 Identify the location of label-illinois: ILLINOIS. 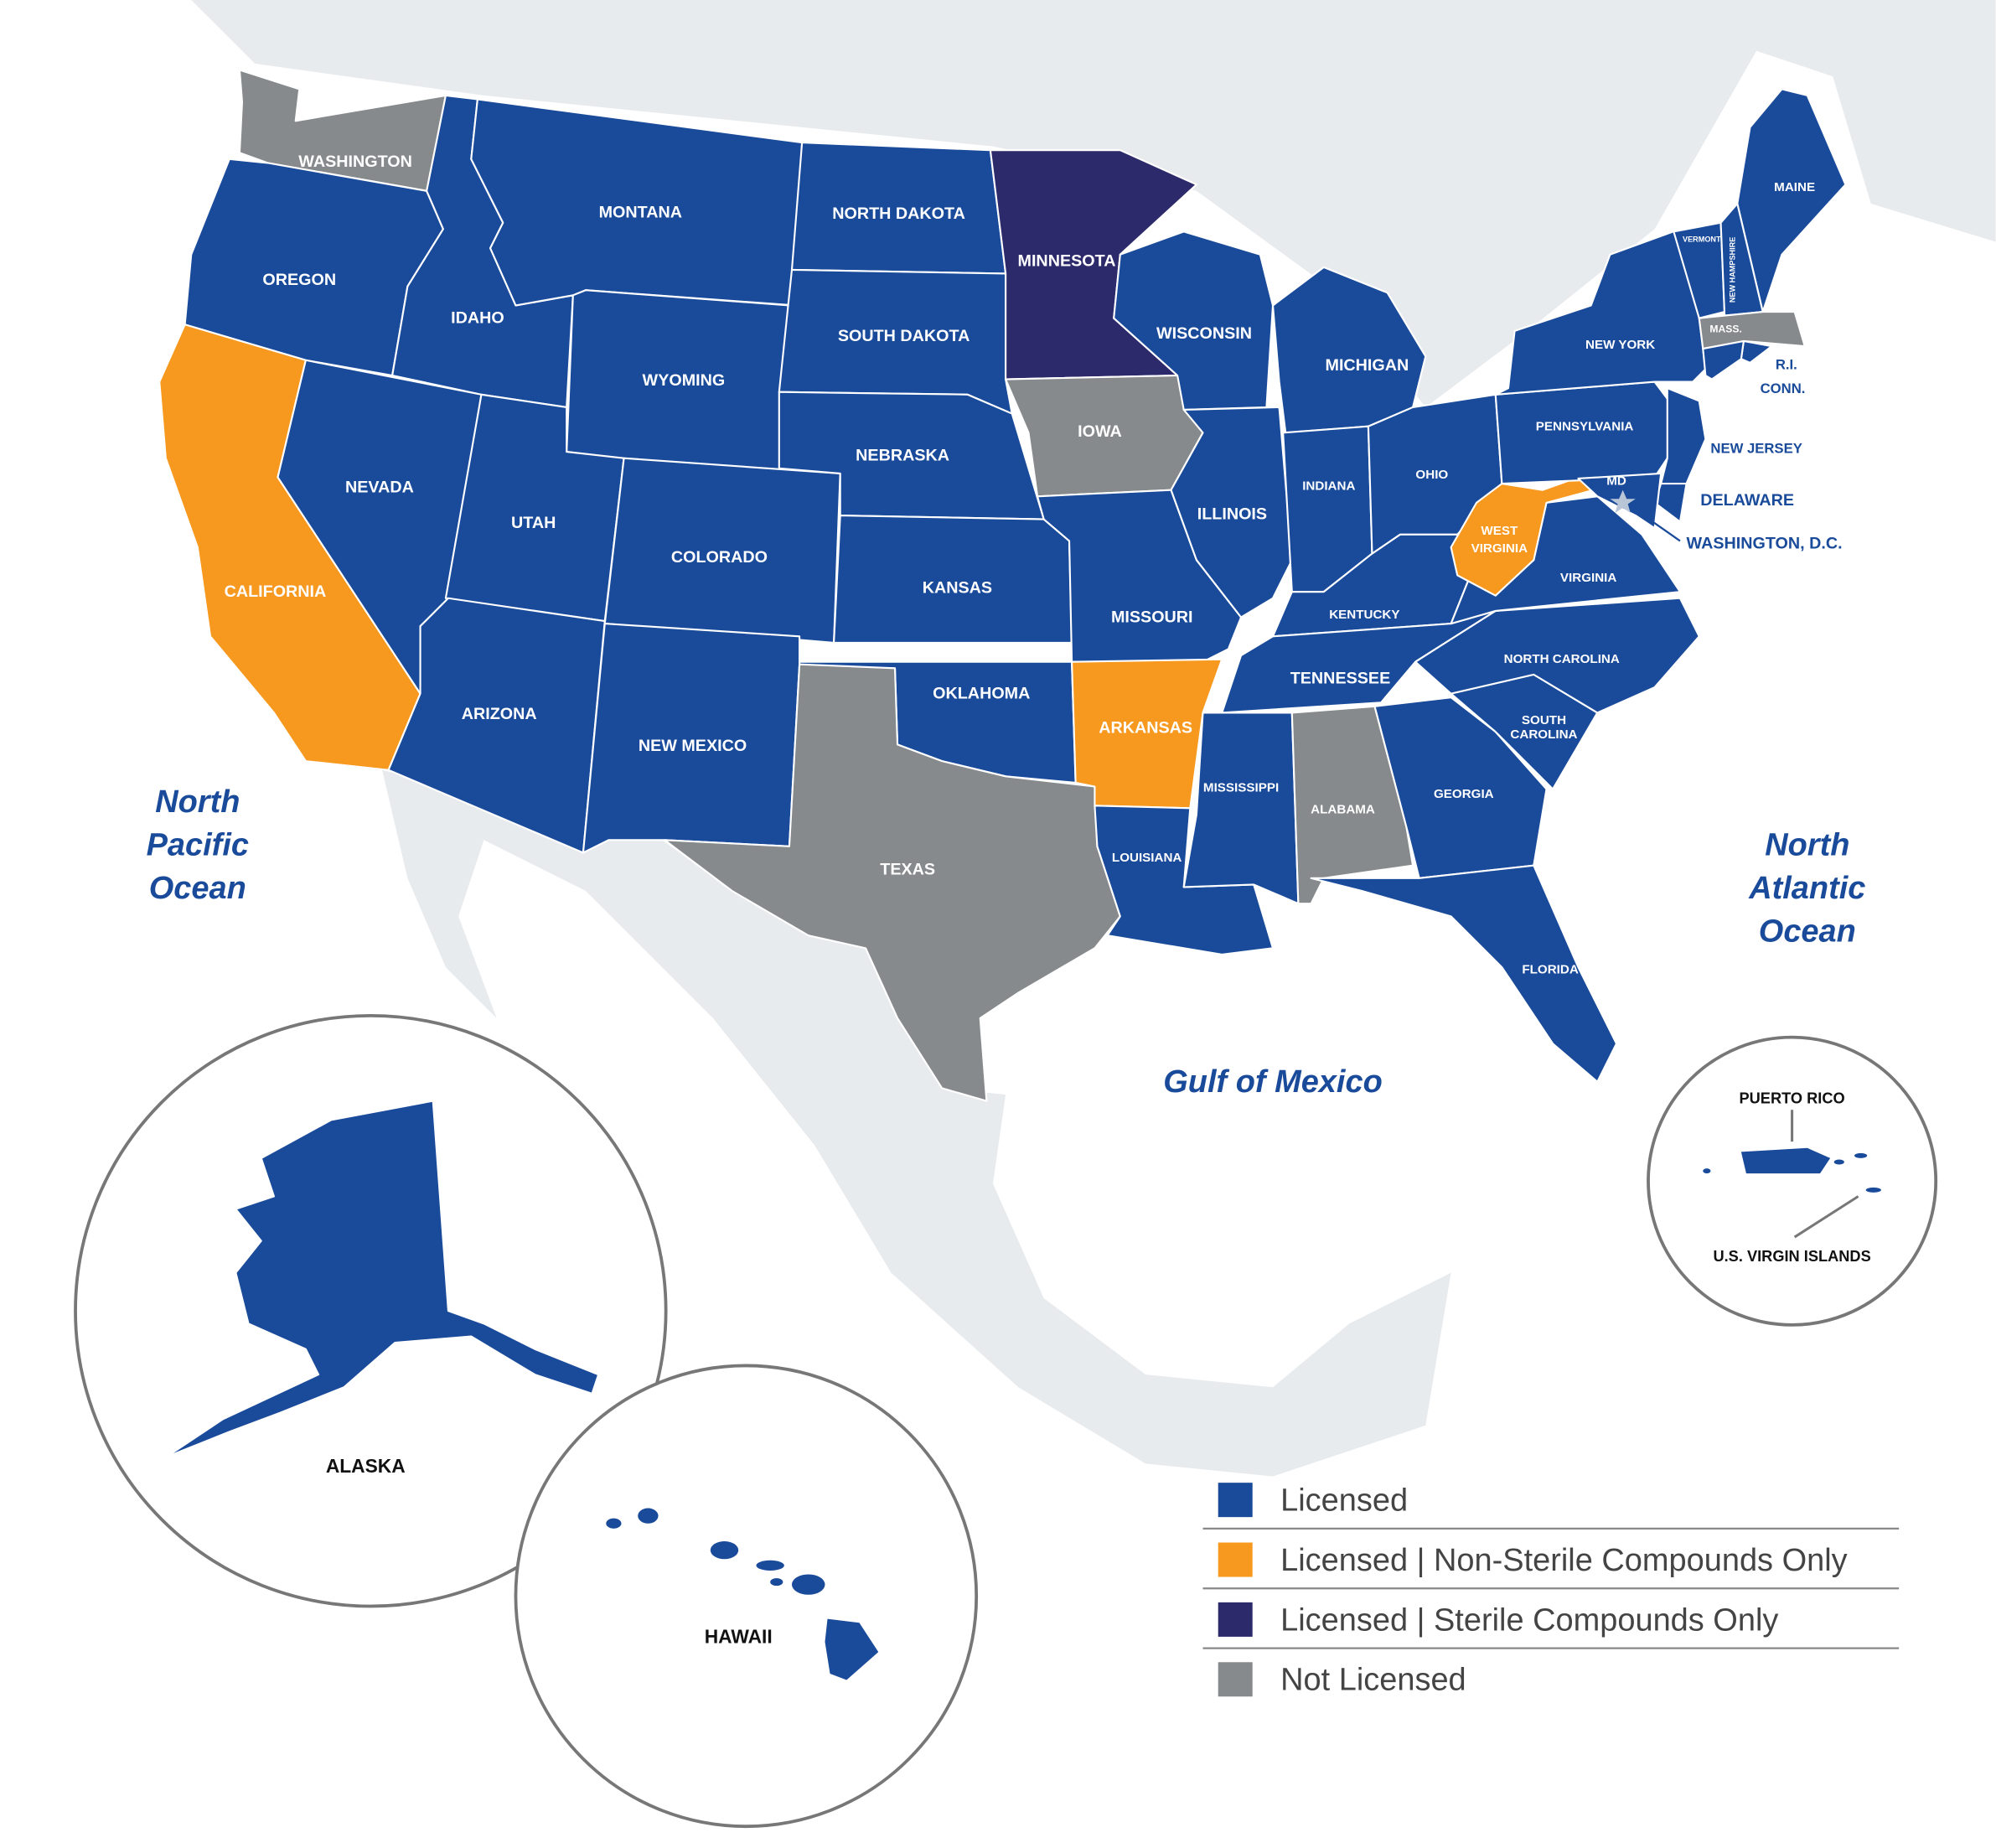
(1232, 514).